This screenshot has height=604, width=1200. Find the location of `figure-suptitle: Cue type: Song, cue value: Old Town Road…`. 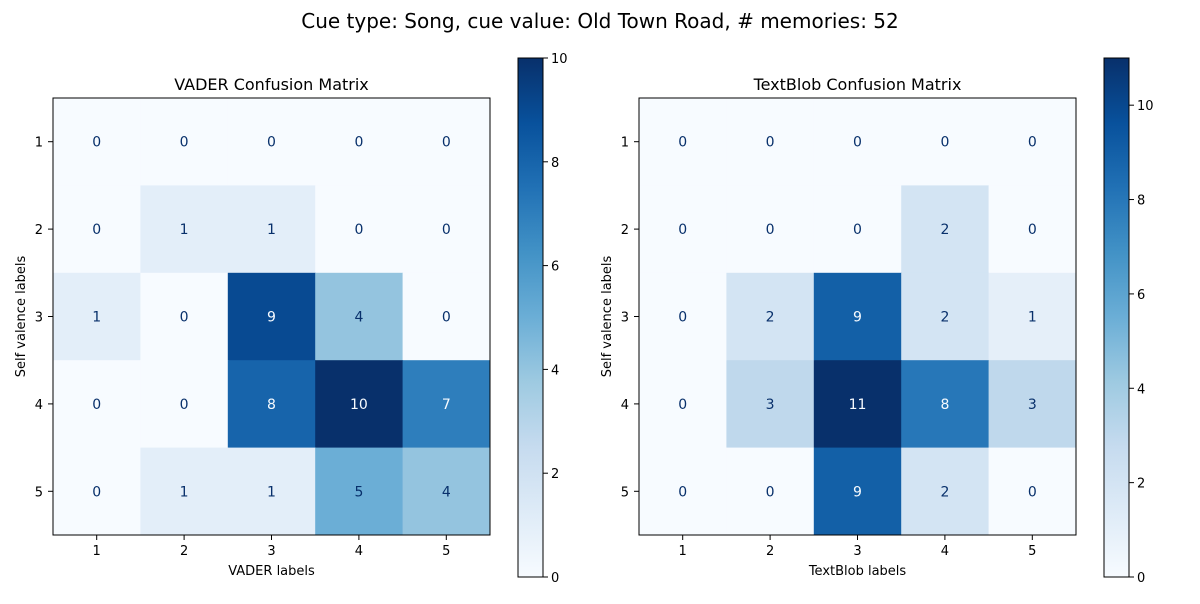

figure-suptitle: Cue type: Song, cue value: Old Town Road… is located at coordinates (600, 21).